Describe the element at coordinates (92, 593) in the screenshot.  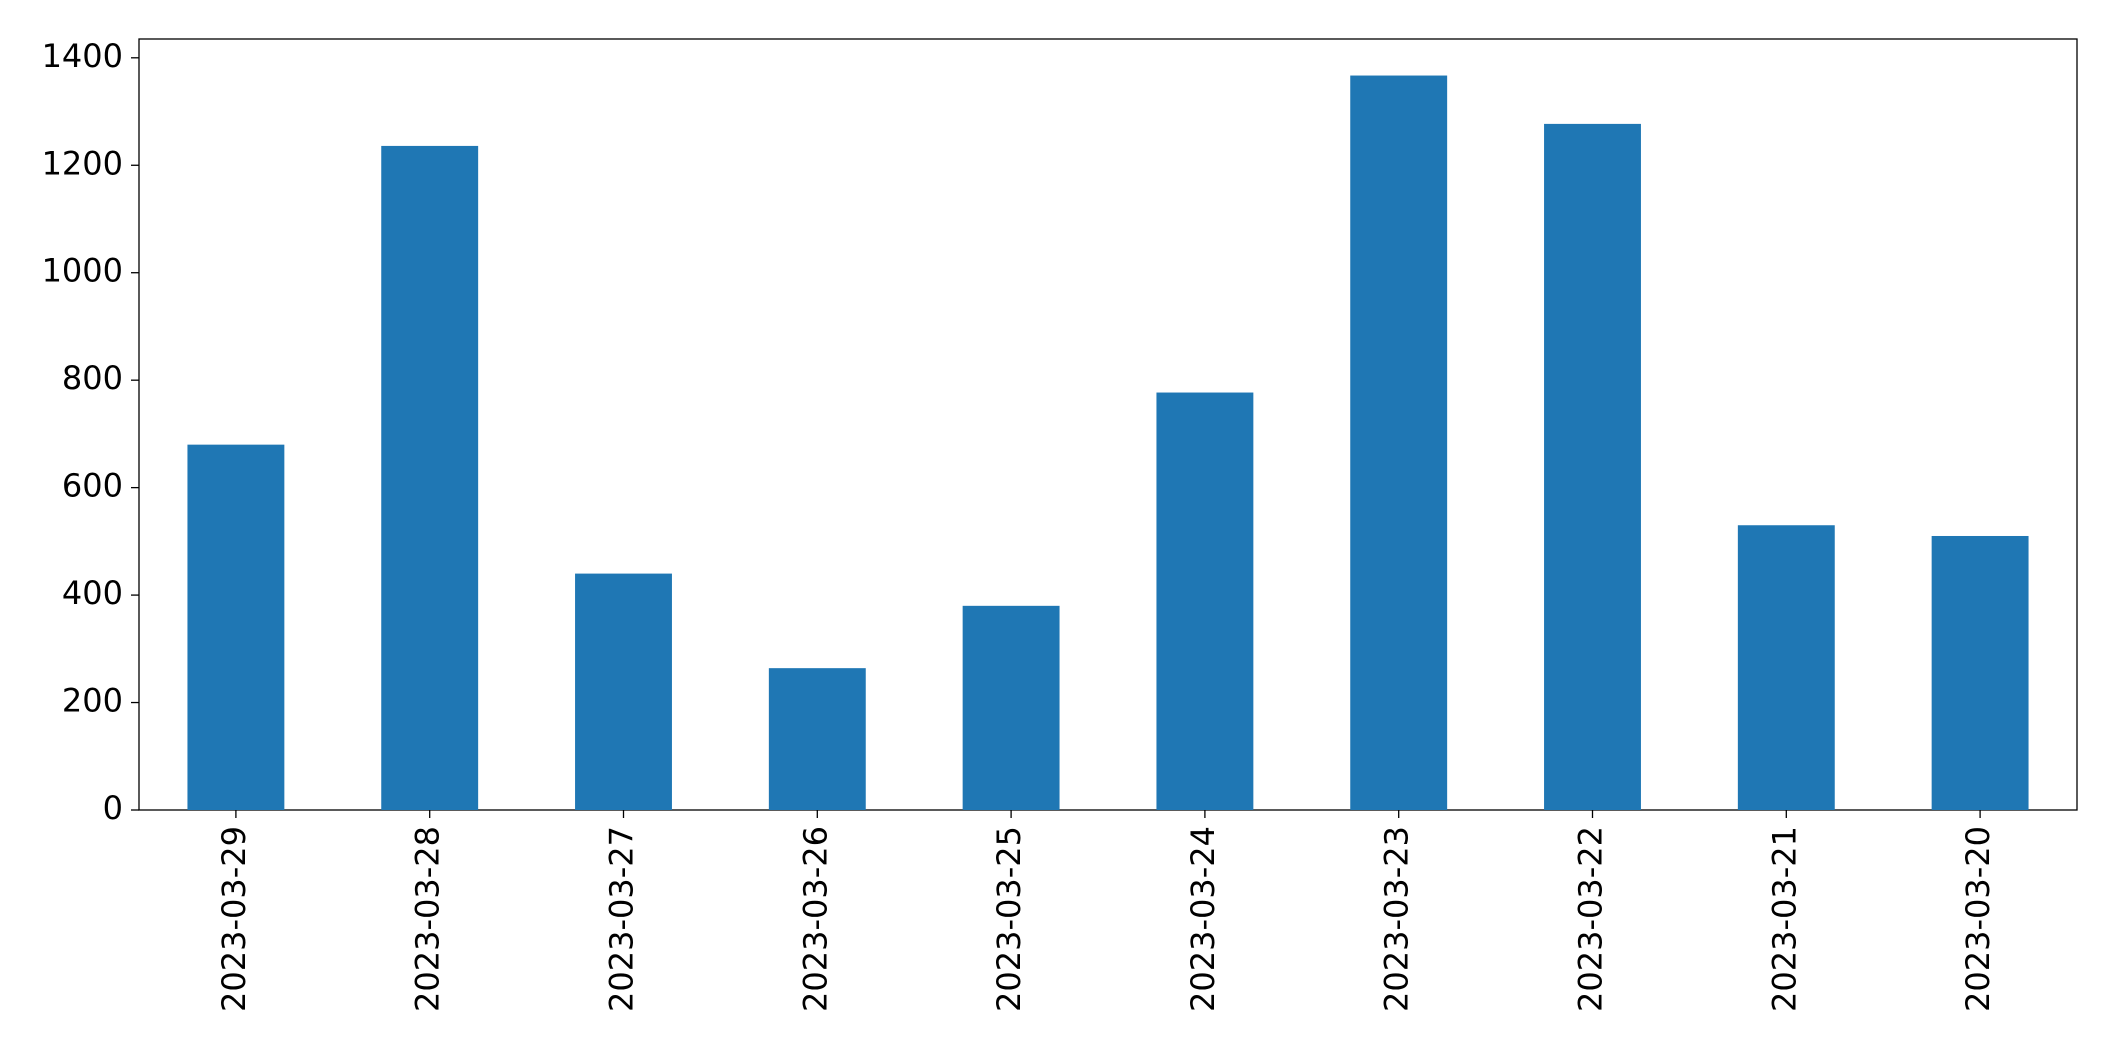
I see `y-tick-label: 400` at that location.